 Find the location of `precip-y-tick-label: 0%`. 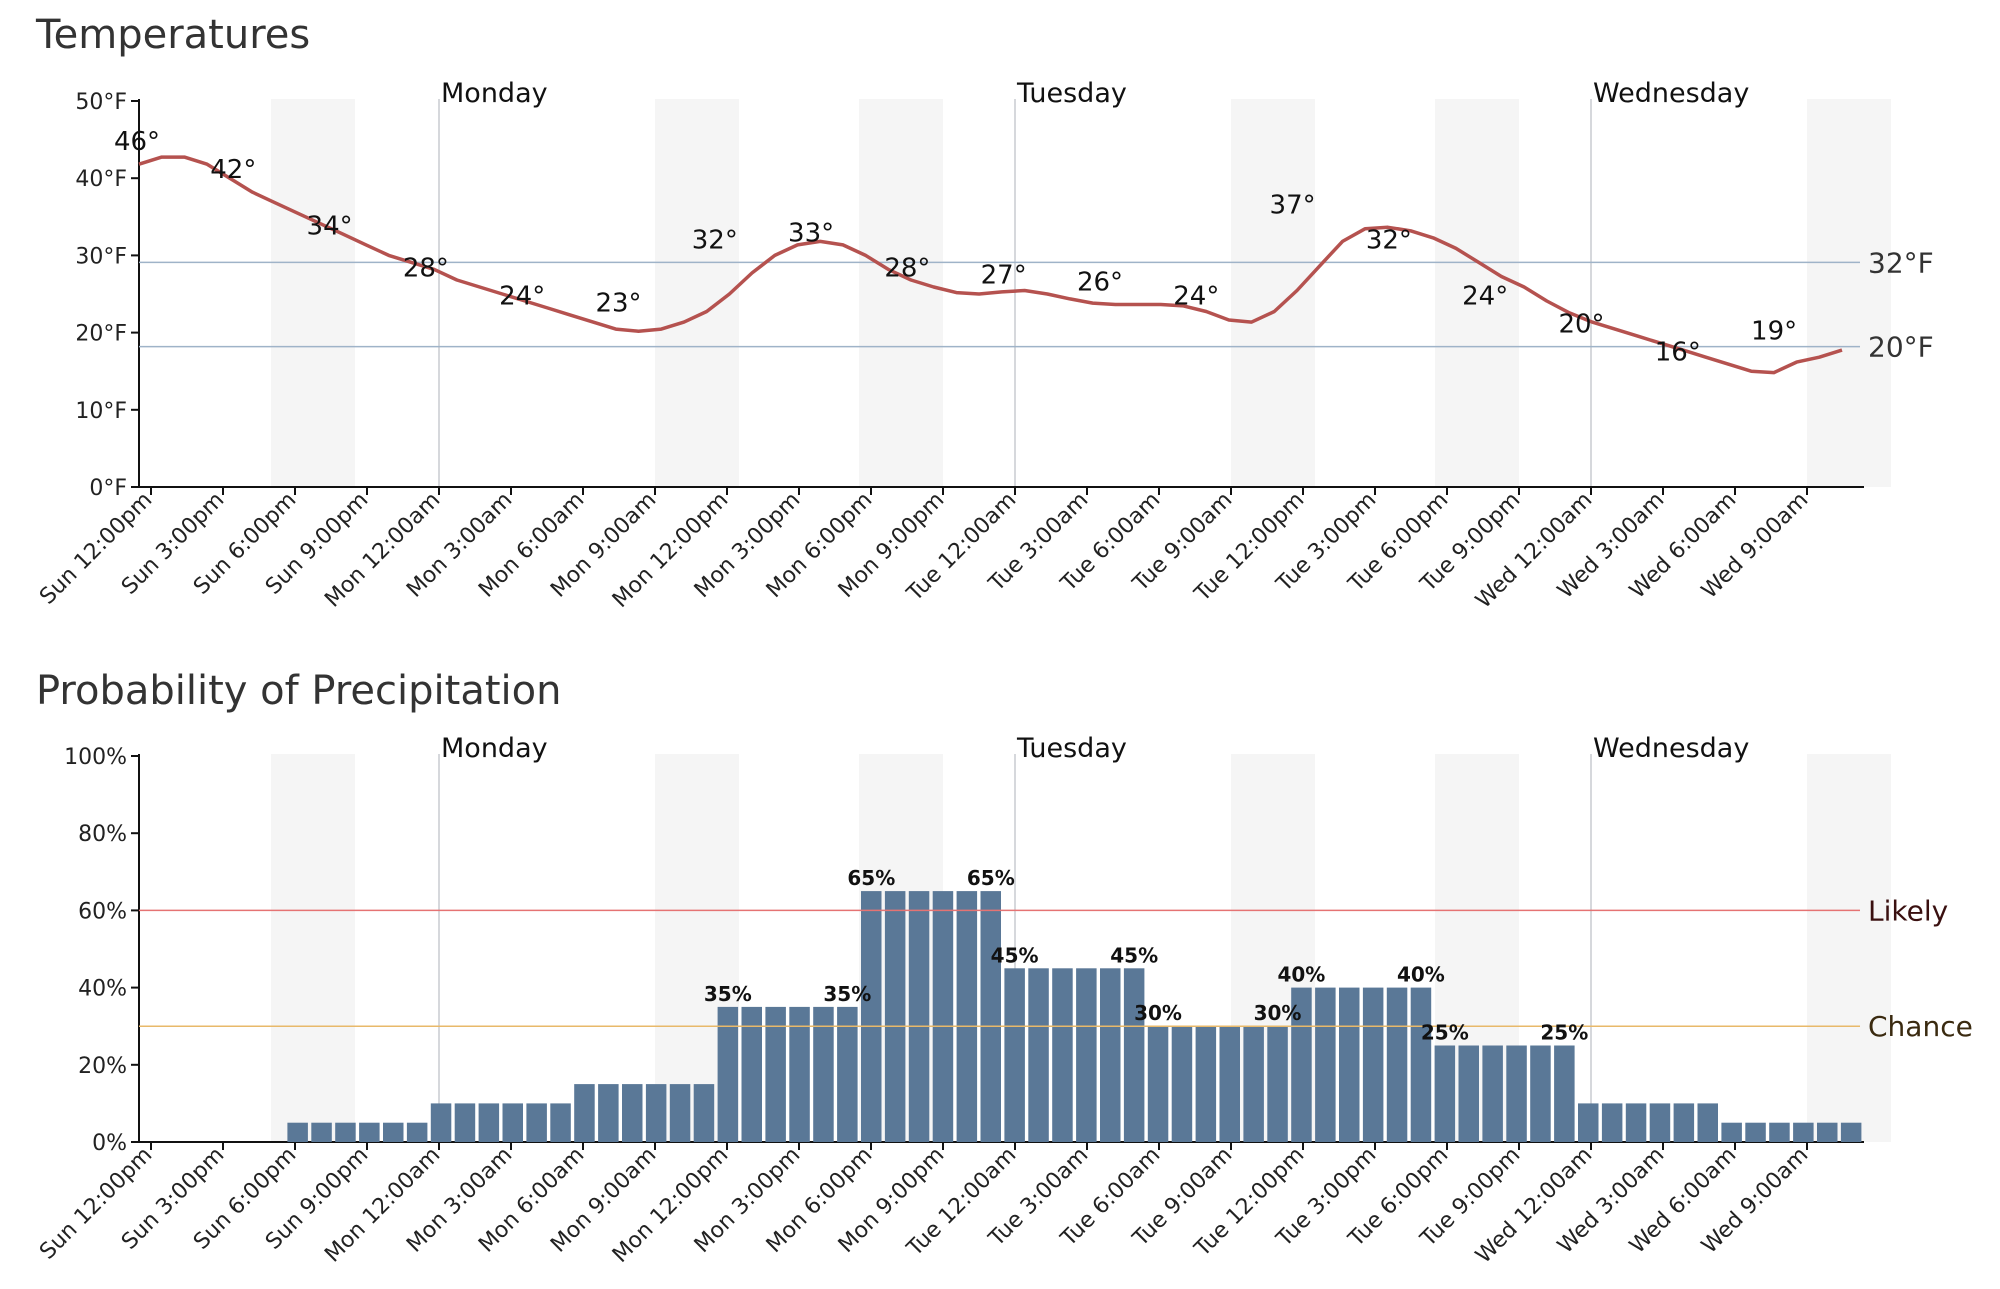

precip-y-tick-label: 0% is located at coordinates (109, 1143).